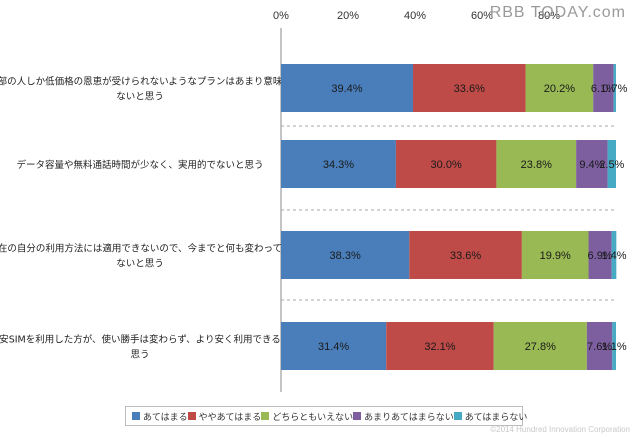 This screenshot has height=437, width=640. I want to click on data-label: 31.4%, so click(333, 347).